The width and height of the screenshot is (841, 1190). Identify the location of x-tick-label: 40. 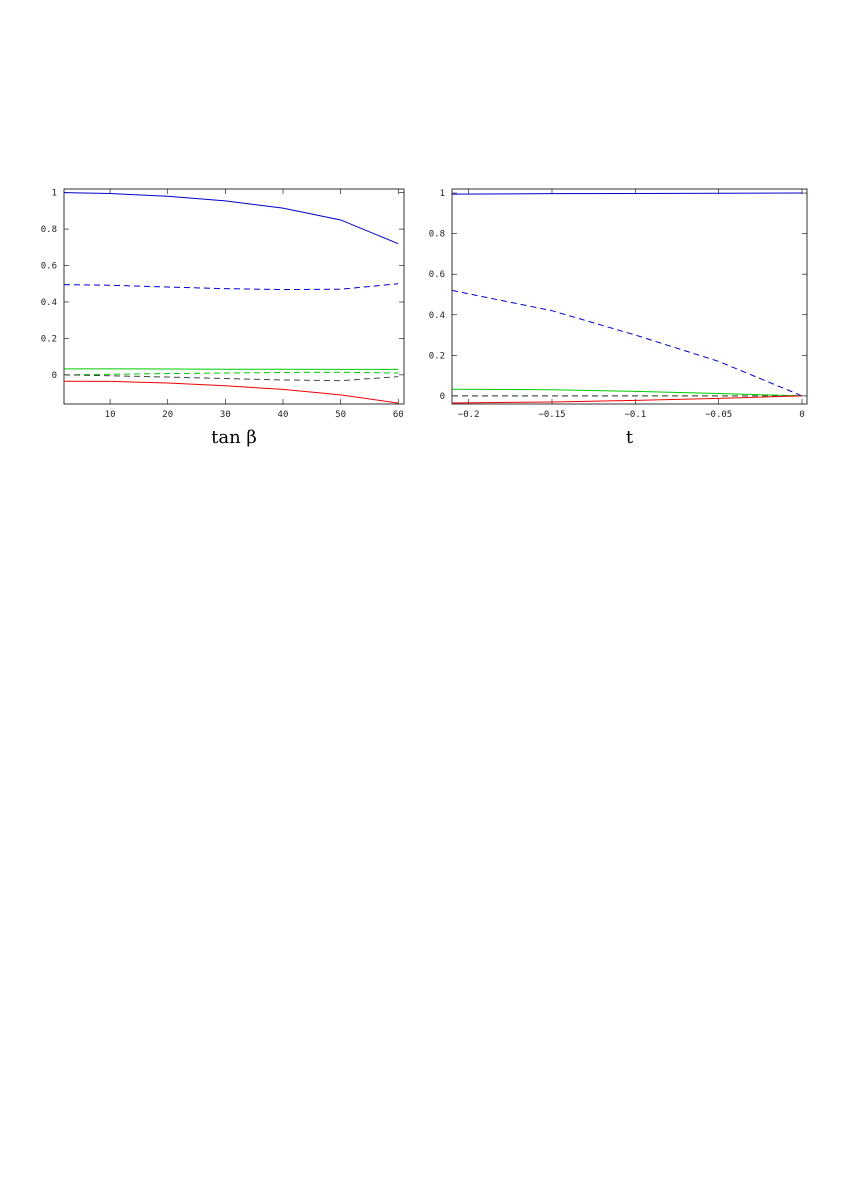
(283, 415).